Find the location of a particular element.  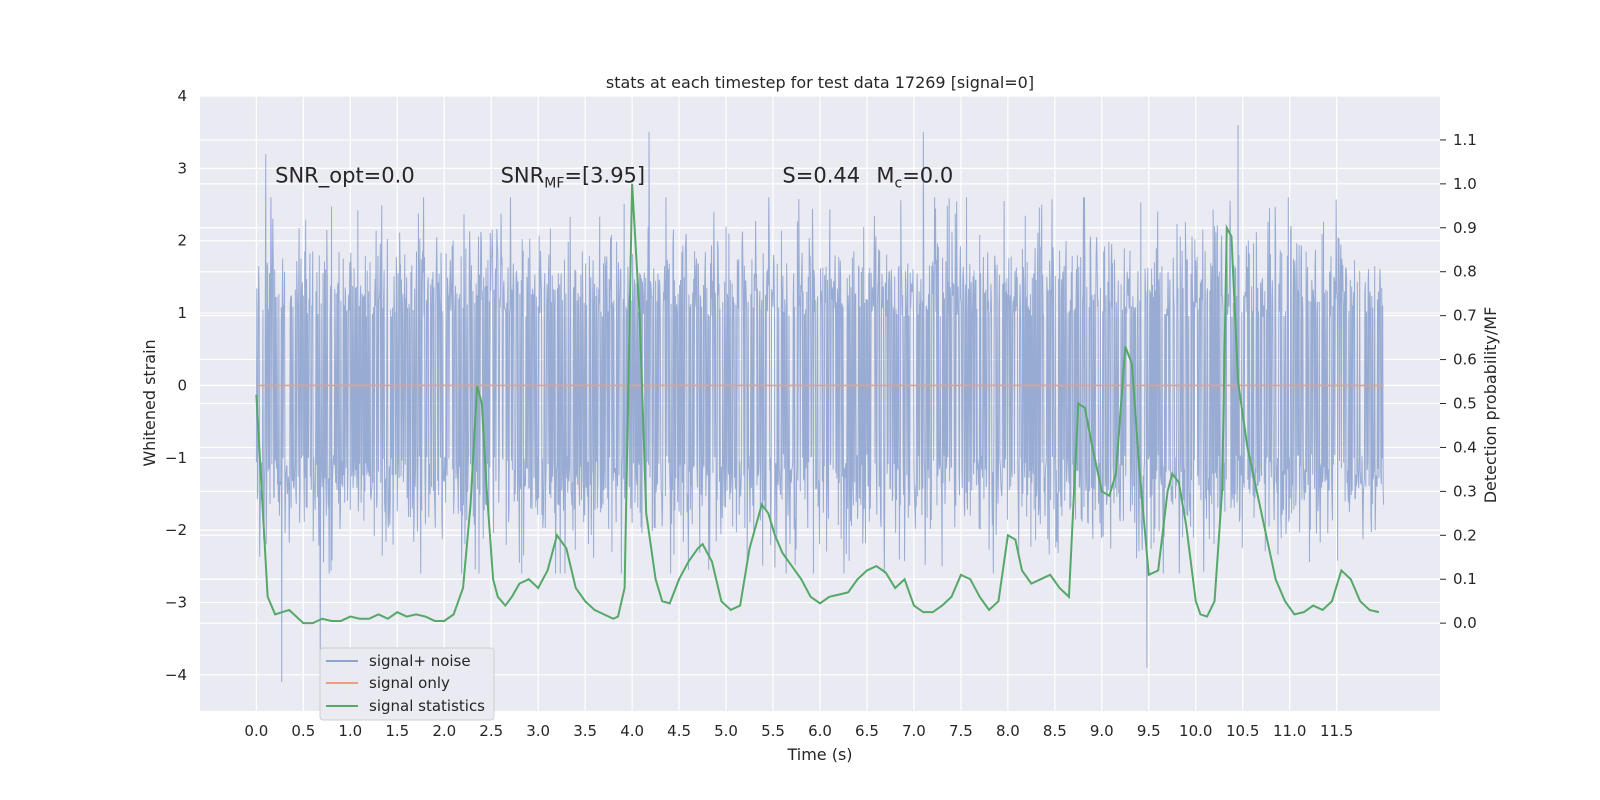

x-tick-label: 9.5 is located at coordinates (1149, 731).